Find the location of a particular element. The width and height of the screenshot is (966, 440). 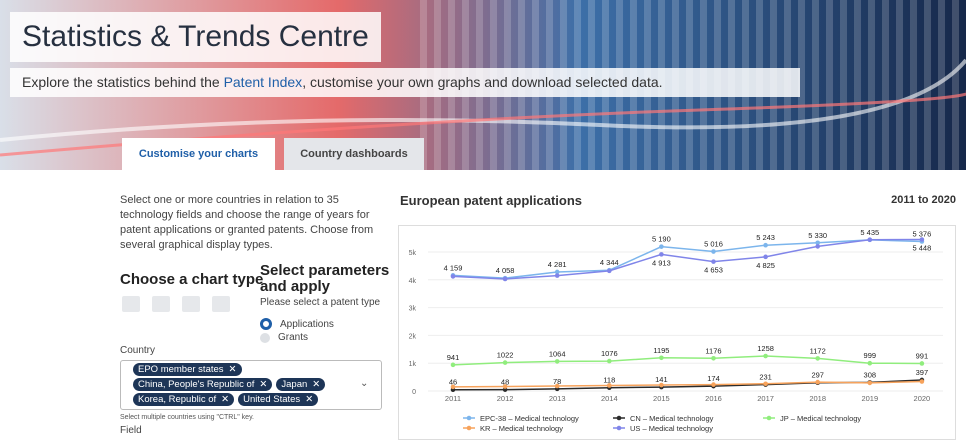

data-label: 5 435 is located at coordinates (869, 232).